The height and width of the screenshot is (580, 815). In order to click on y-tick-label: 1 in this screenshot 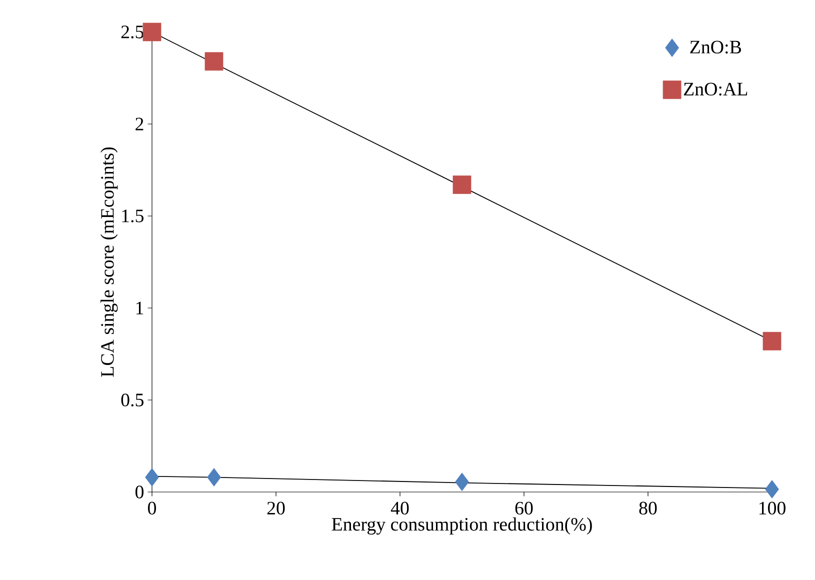, I will do `click(140, 308)`.